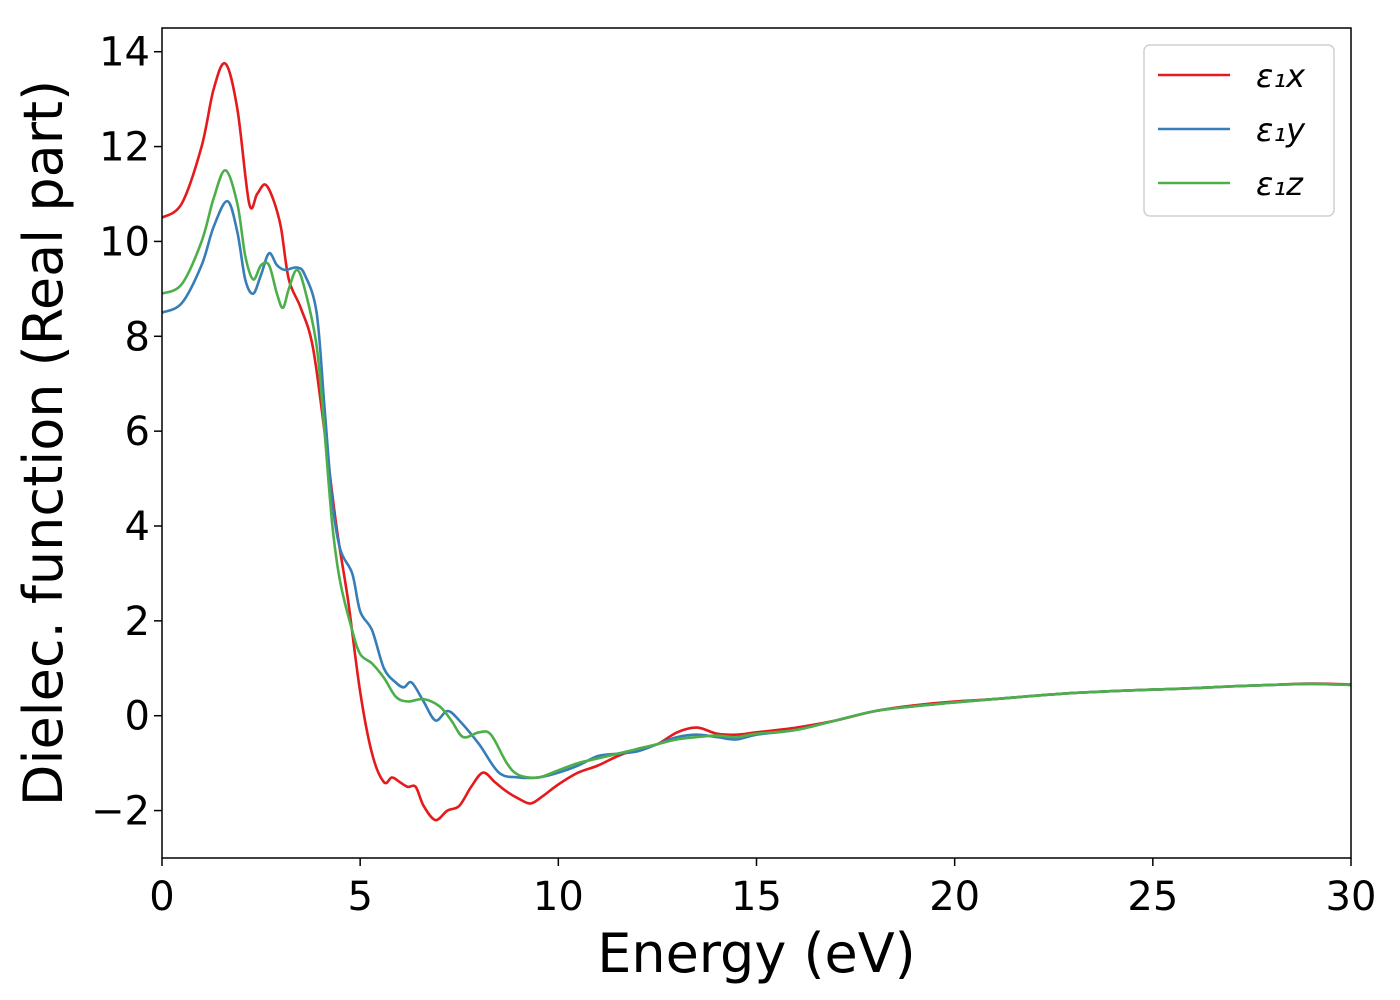 This screenshot has width=1400, height=1000. What do you see at coordinates (137, 622) in the screenshot?
I see `y-tick-label: 2` at bounding box center [137, 622].